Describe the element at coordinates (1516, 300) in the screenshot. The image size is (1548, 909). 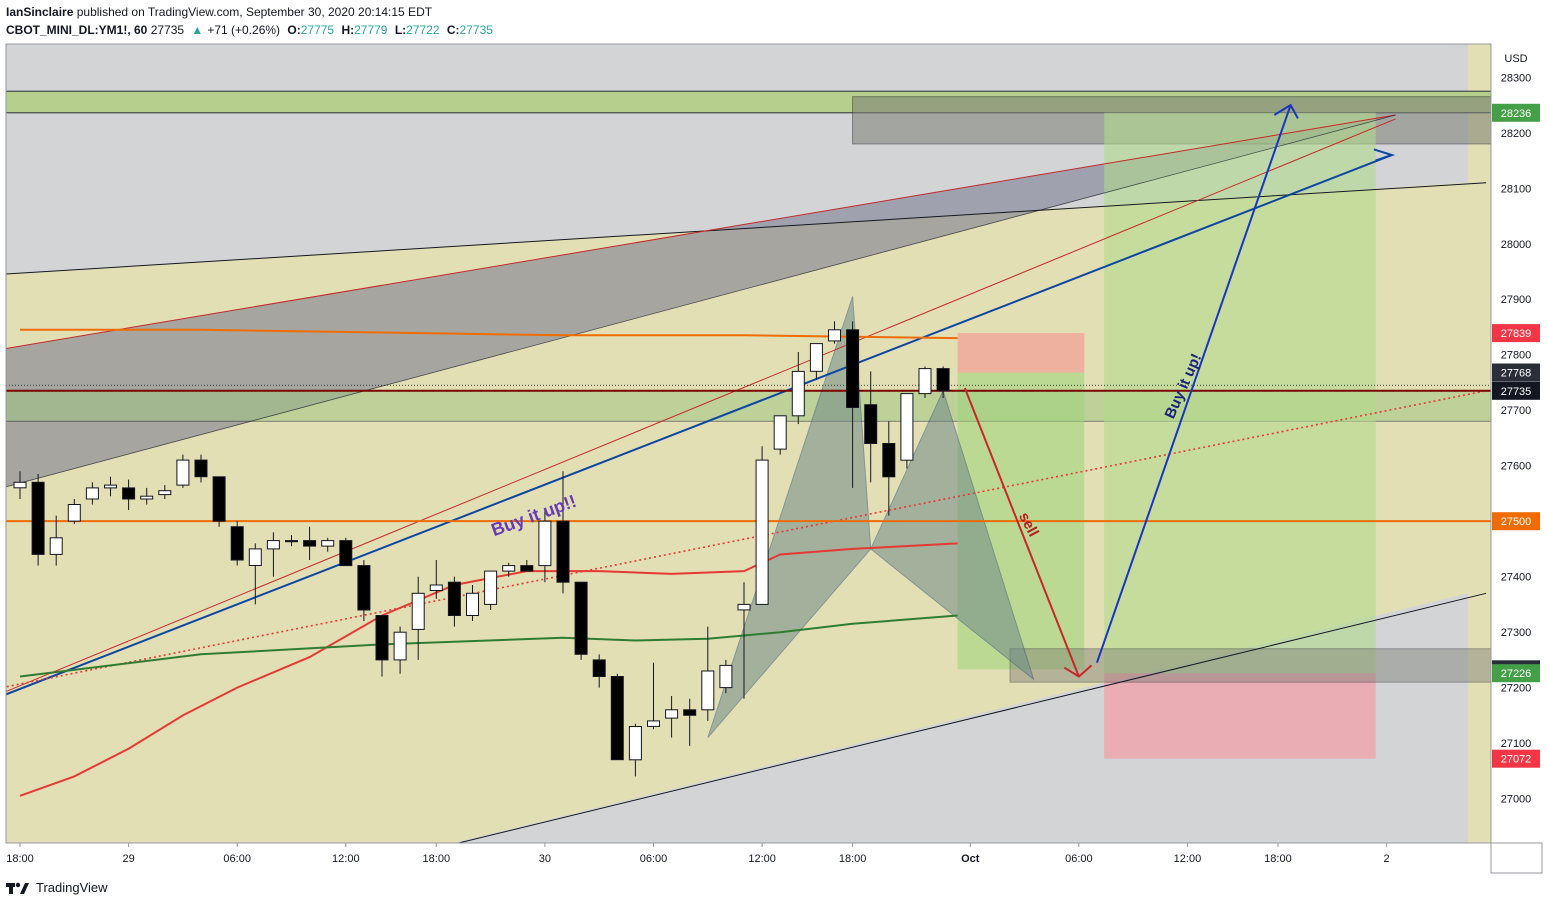
I see `y-tick-label: 27900` at that location.